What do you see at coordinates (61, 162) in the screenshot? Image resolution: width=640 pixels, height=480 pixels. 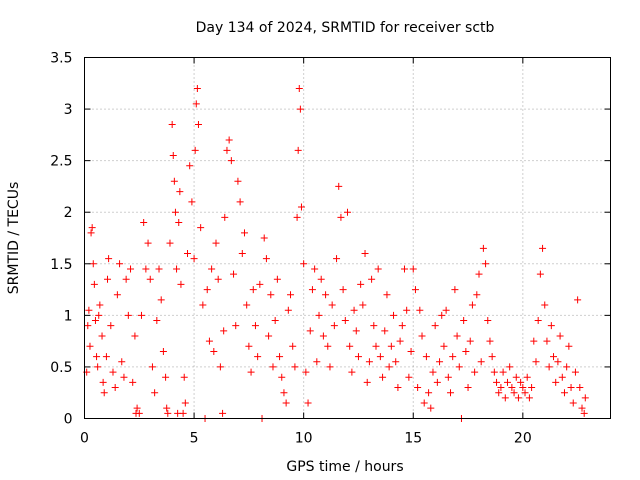 I see `y-tick-label: 2.5` at bounding box center [61, 162].